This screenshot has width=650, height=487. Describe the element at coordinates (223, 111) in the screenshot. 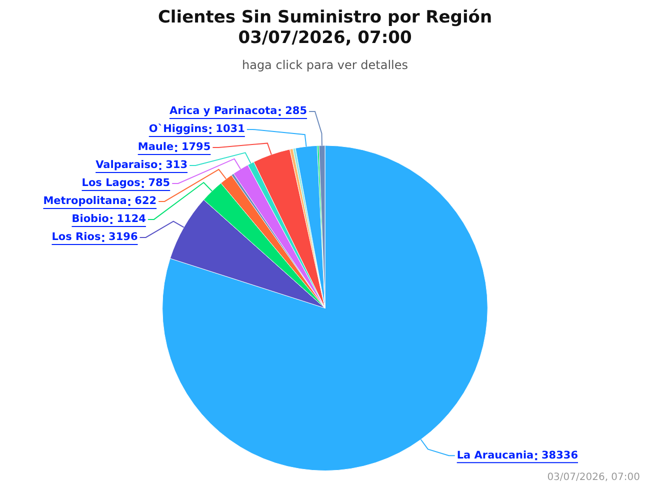

I see `slice-label: Arica y Parinacota` at that location.